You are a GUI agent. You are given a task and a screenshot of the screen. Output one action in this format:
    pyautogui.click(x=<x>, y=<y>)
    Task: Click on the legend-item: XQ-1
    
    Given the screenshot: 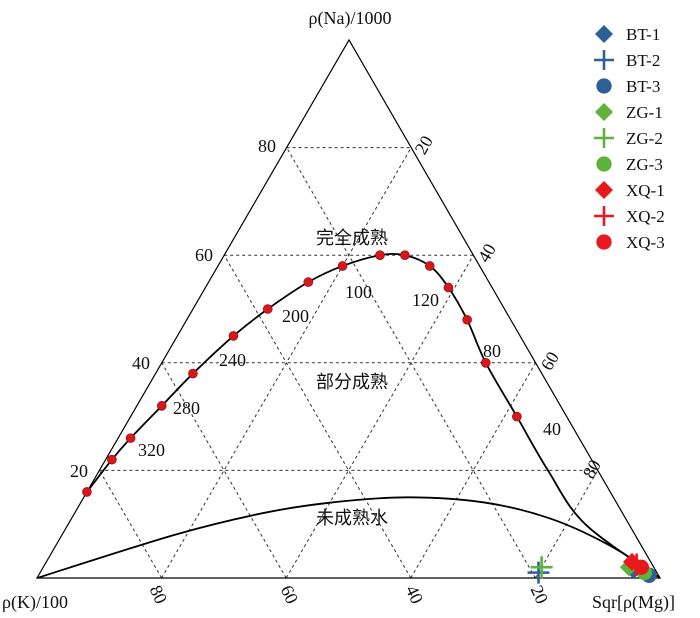 What is the action you would take?
    pyautogui.click(x=630, y=190)
    